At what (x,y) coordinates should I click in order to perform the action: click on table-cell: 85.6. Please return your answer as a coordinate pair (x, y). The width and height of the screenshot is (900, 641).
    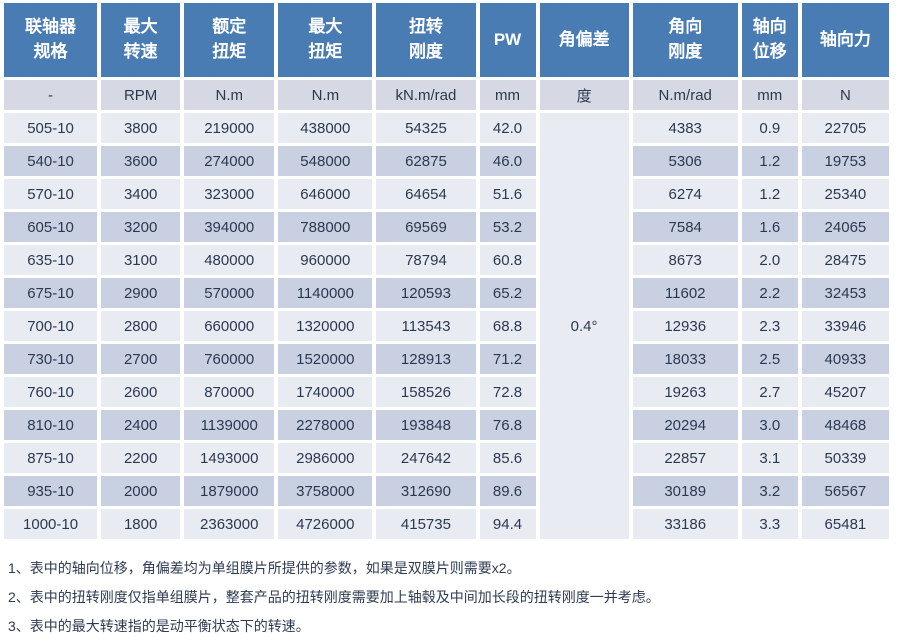
    Looking at the image, I should click on (507, 458).